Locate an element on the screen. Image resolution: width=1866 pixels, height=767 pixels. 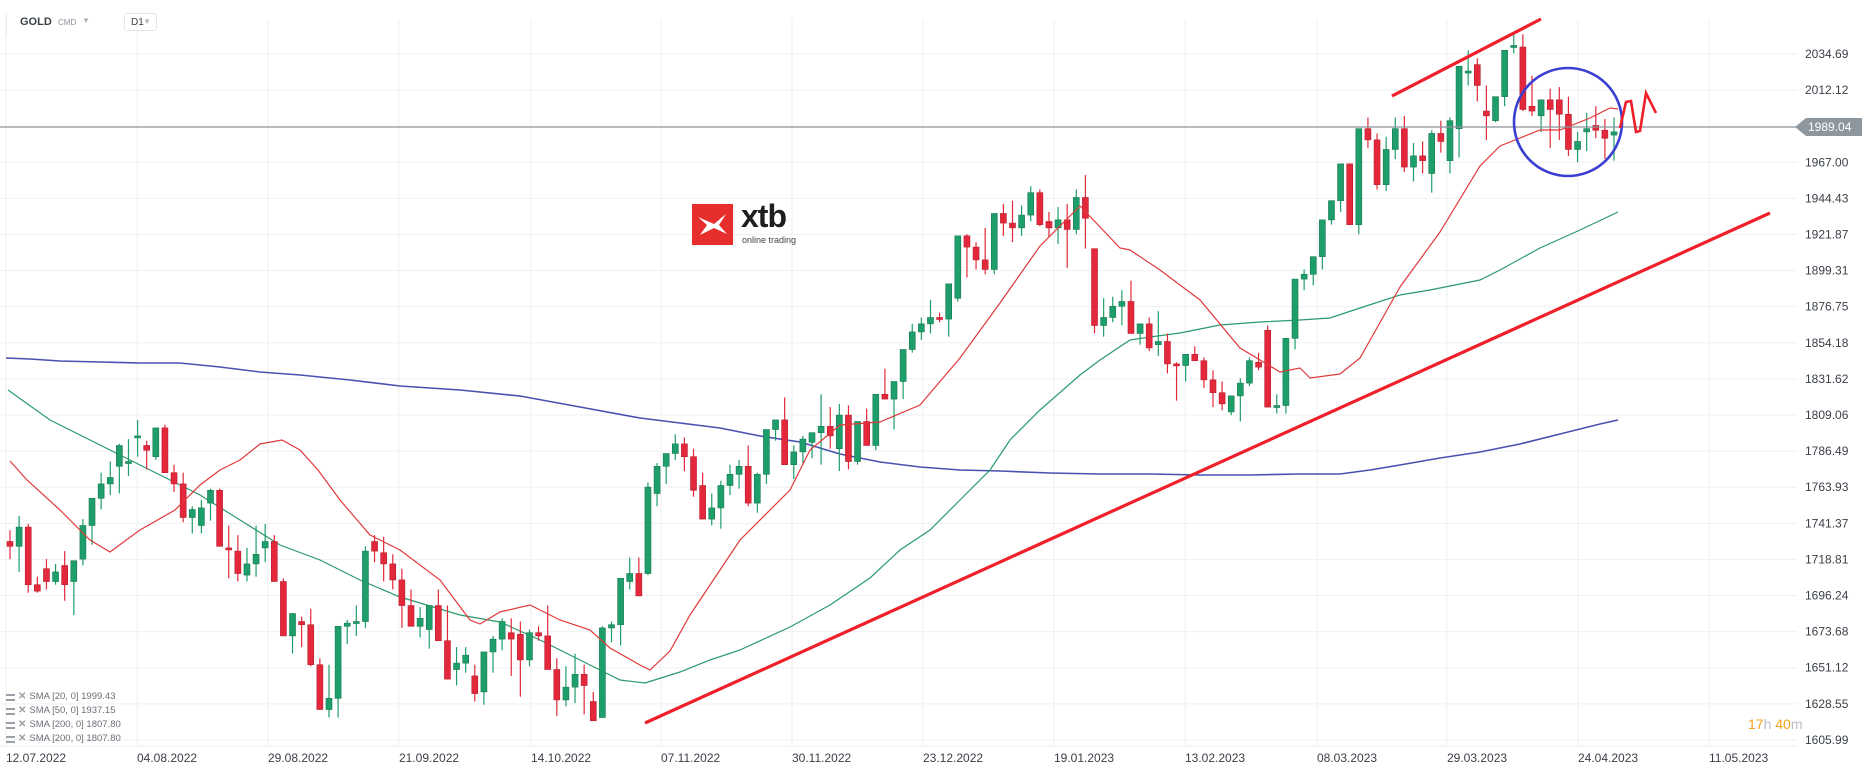
candle-countdown: 17h 40m is located at coordinates (1775, 724).